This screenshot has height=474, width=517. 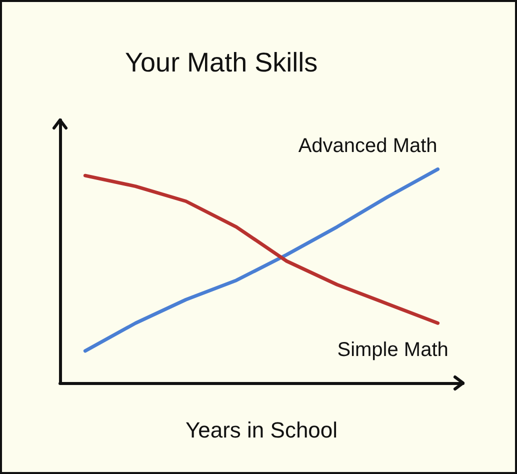 I want to click on series-label: Advanced Math, so click(x=368, y=146).